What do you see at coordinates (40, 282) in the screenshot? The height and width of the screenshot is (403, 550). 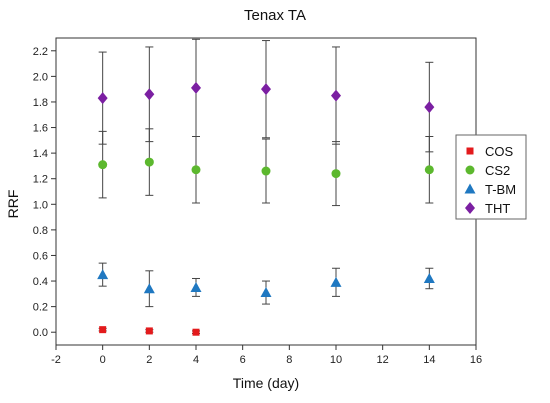 I see `y-tick-label: 0.4` at bounding box center [40, 282].